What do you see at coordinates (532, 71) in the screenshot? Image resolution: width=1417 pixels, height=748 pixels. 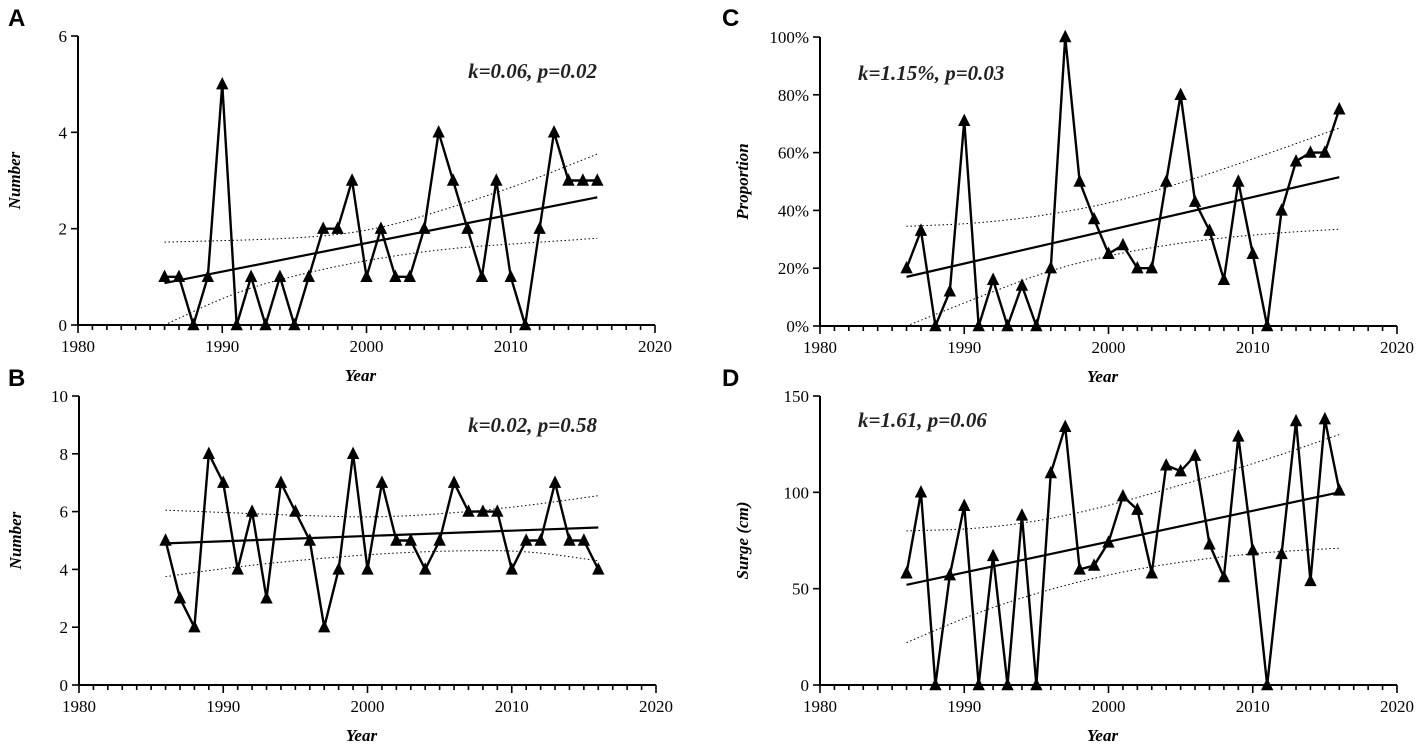 I see `stats-annotation: k=0.06, p=0.02` at bounding box center [532, 71].